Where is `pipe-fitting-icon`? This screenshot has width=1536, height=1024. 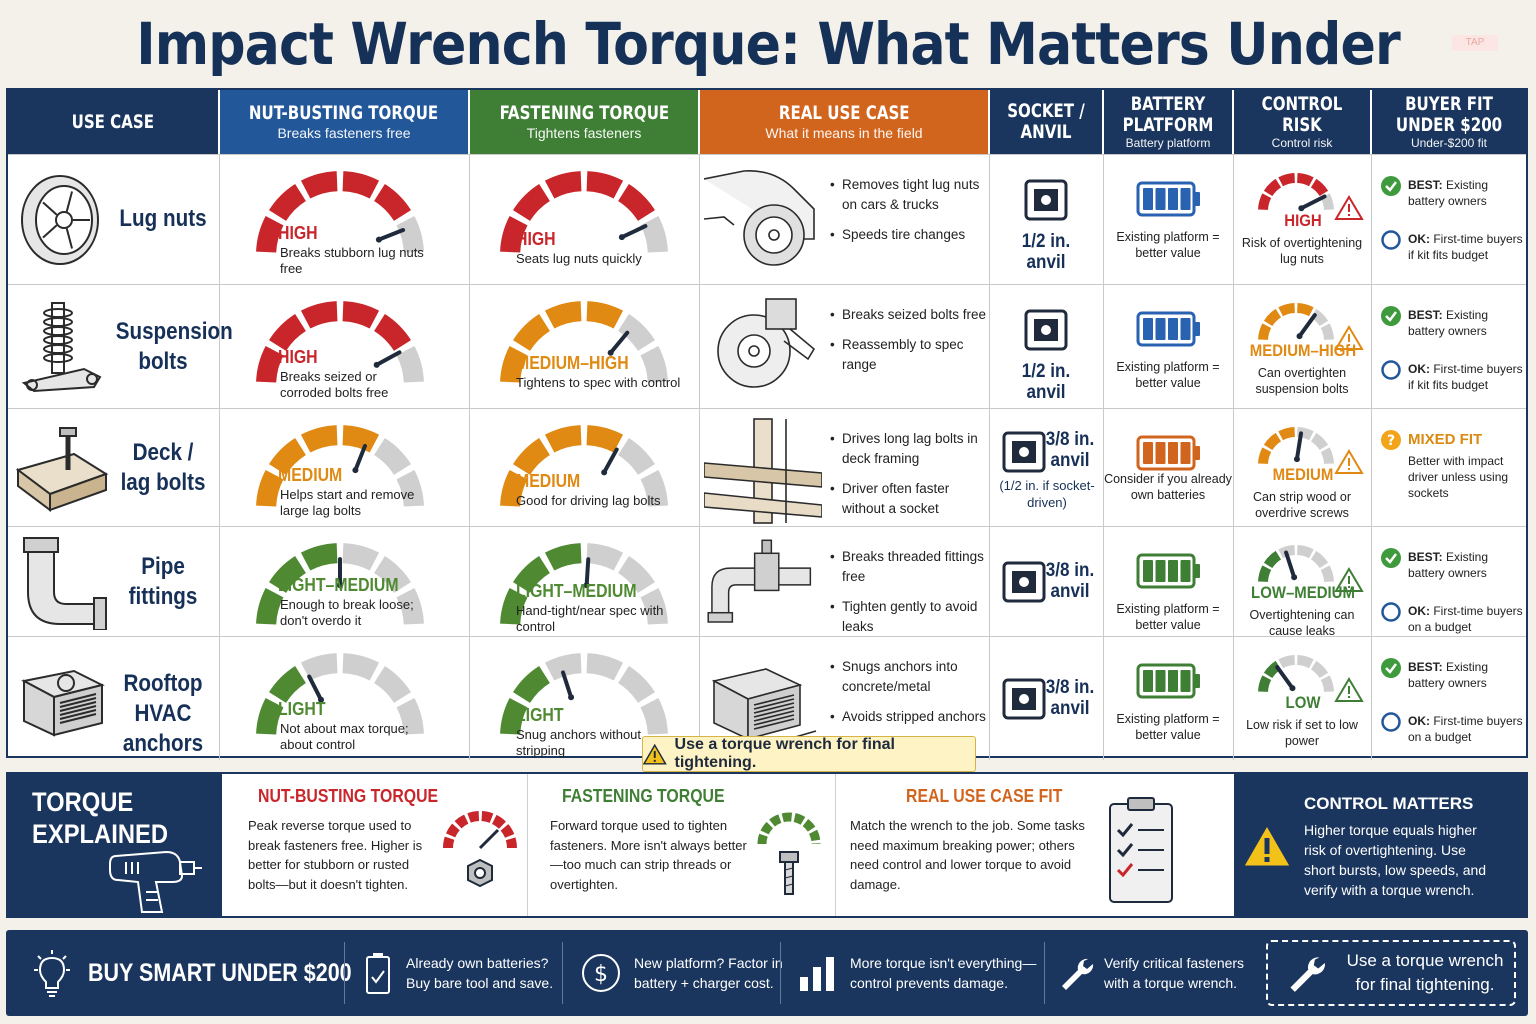 pipe-fitting-icon is located at coordinates (65, 583).